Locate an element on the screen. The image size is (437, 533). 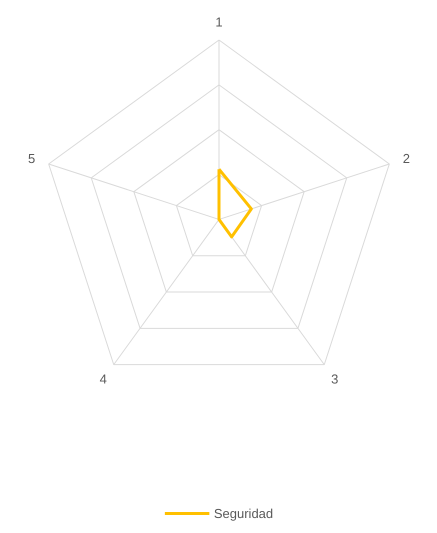
spoke-label: 1 is located at coordinates (219, 22).